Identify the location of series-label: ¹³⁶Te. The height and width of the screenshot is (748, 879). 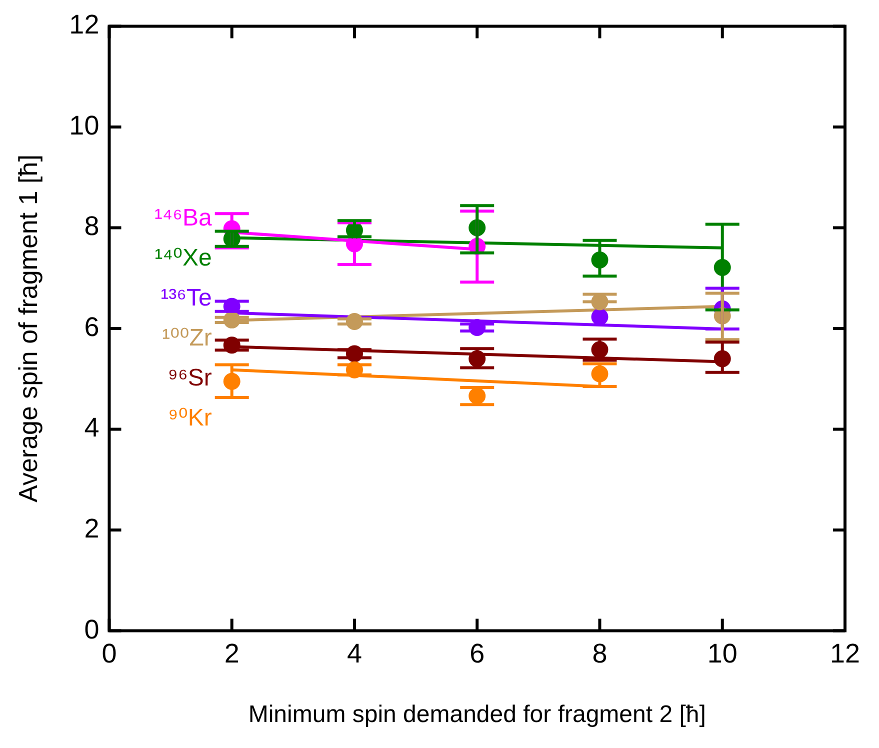
(186, 298).